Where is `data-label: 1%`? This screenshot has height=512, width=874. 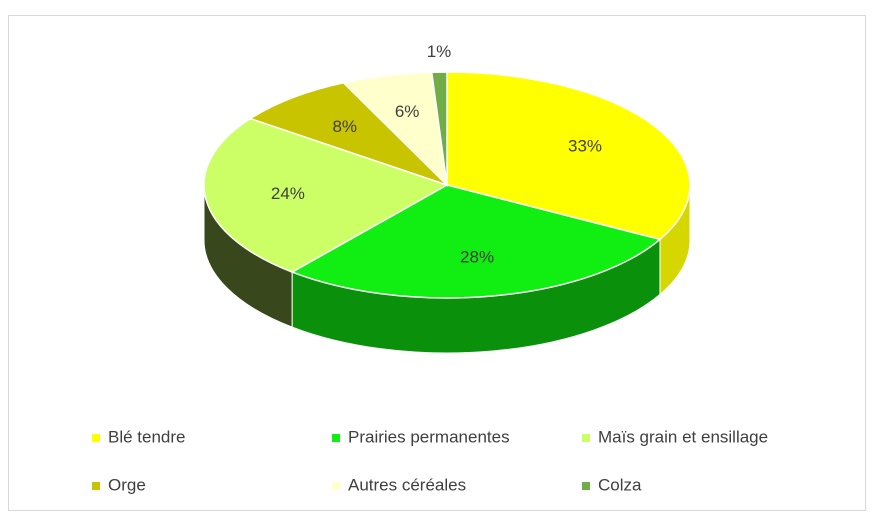
data-label: 1% is located at coordinates (439, 51).